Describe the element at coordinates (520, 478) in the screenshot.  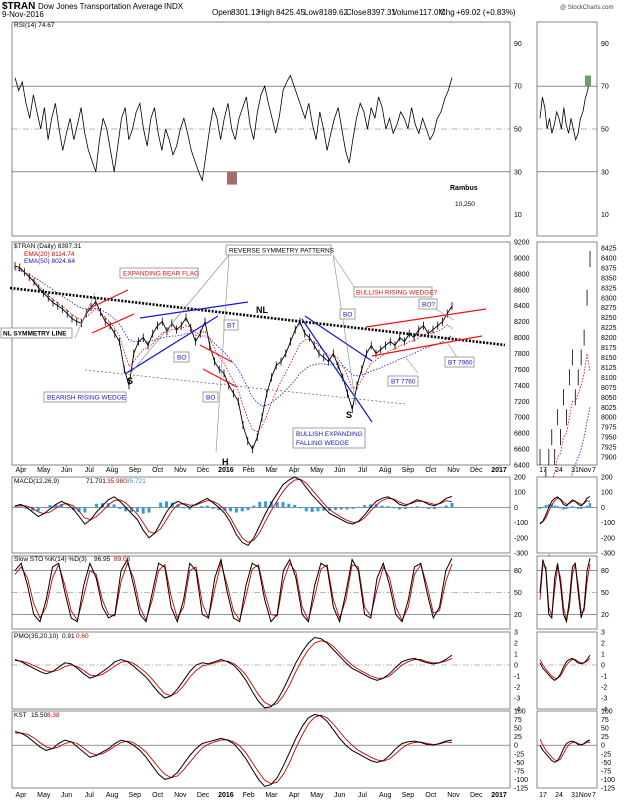
I see `macd-tick-0: 200` at that location.